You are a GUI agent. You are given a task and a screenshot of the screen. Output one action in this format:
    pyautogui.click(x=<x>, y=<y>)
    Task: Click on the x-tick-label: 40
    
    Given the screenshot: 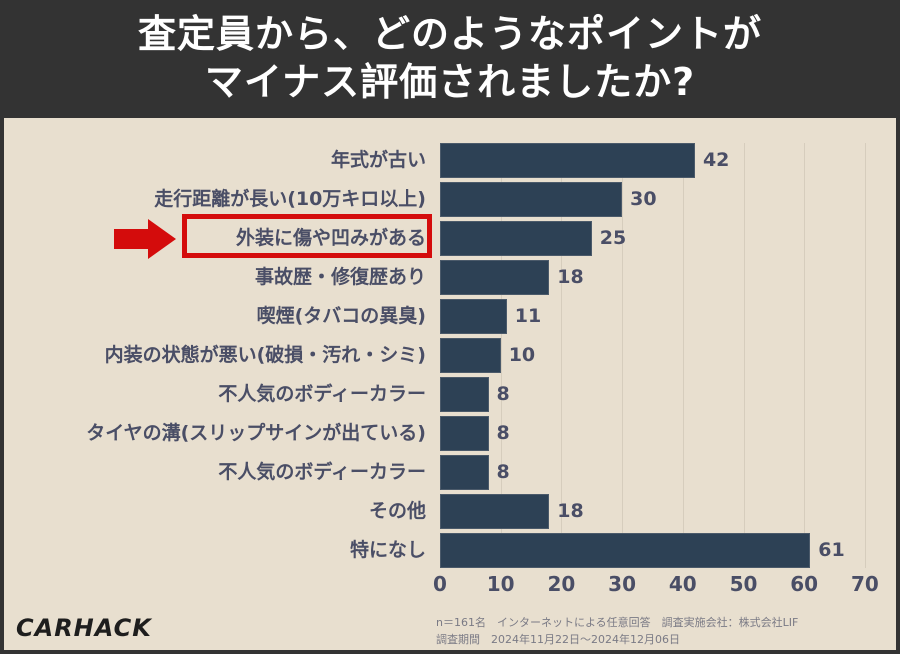 What is the action you would take?
    pyautogui.click(x=682, y=584)
    